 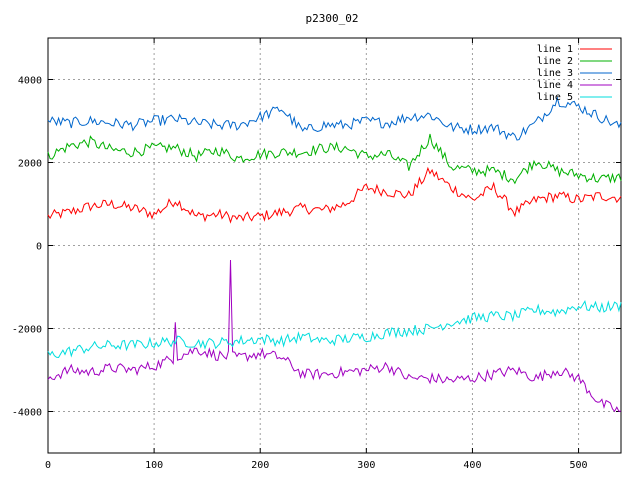 I want to click on x-tick-label: 300, so click(x=366, y=465).